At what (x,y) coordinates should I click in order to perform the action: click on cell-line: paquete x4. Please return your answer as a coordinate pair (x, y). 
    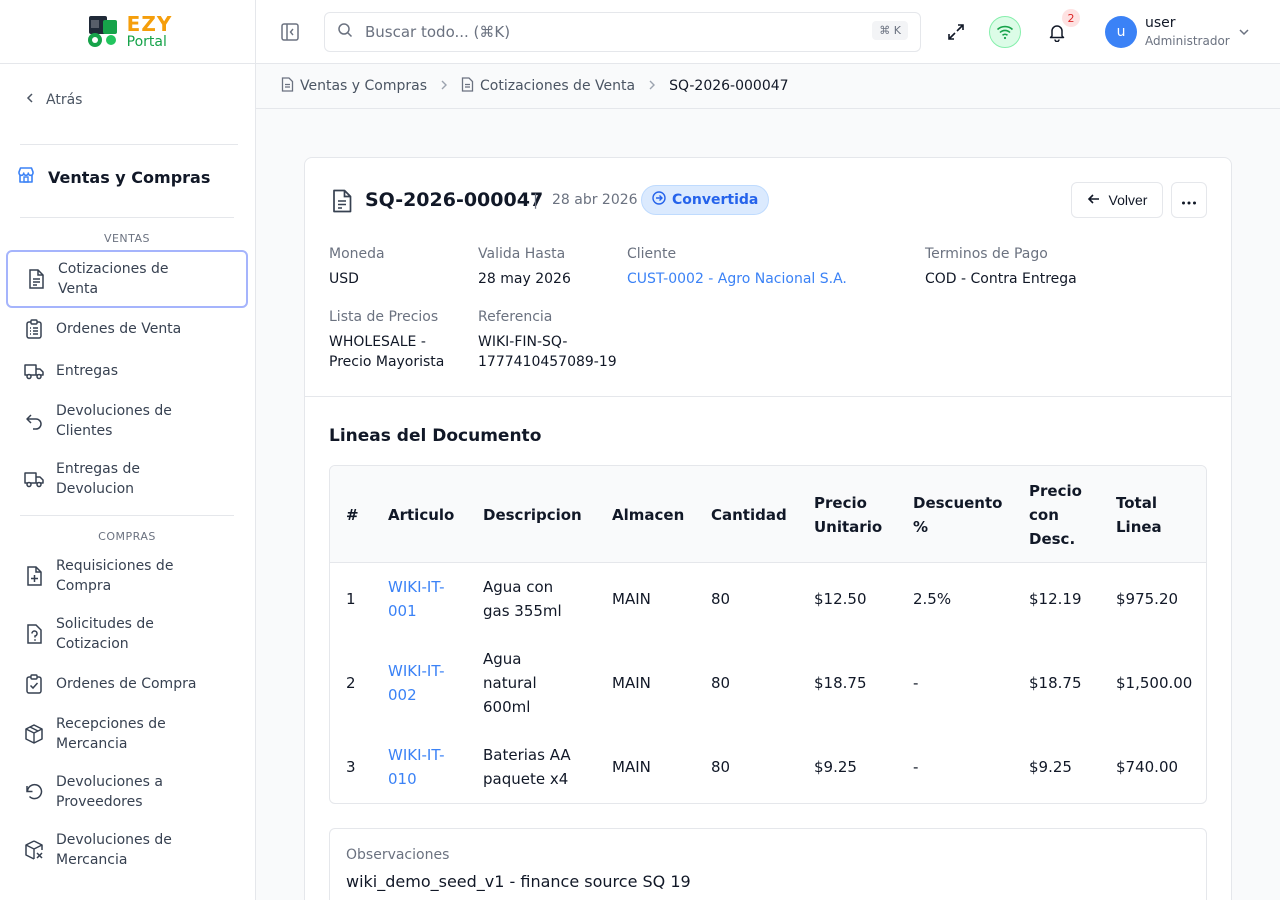
    Looking at the image, I should click on (526, 779).